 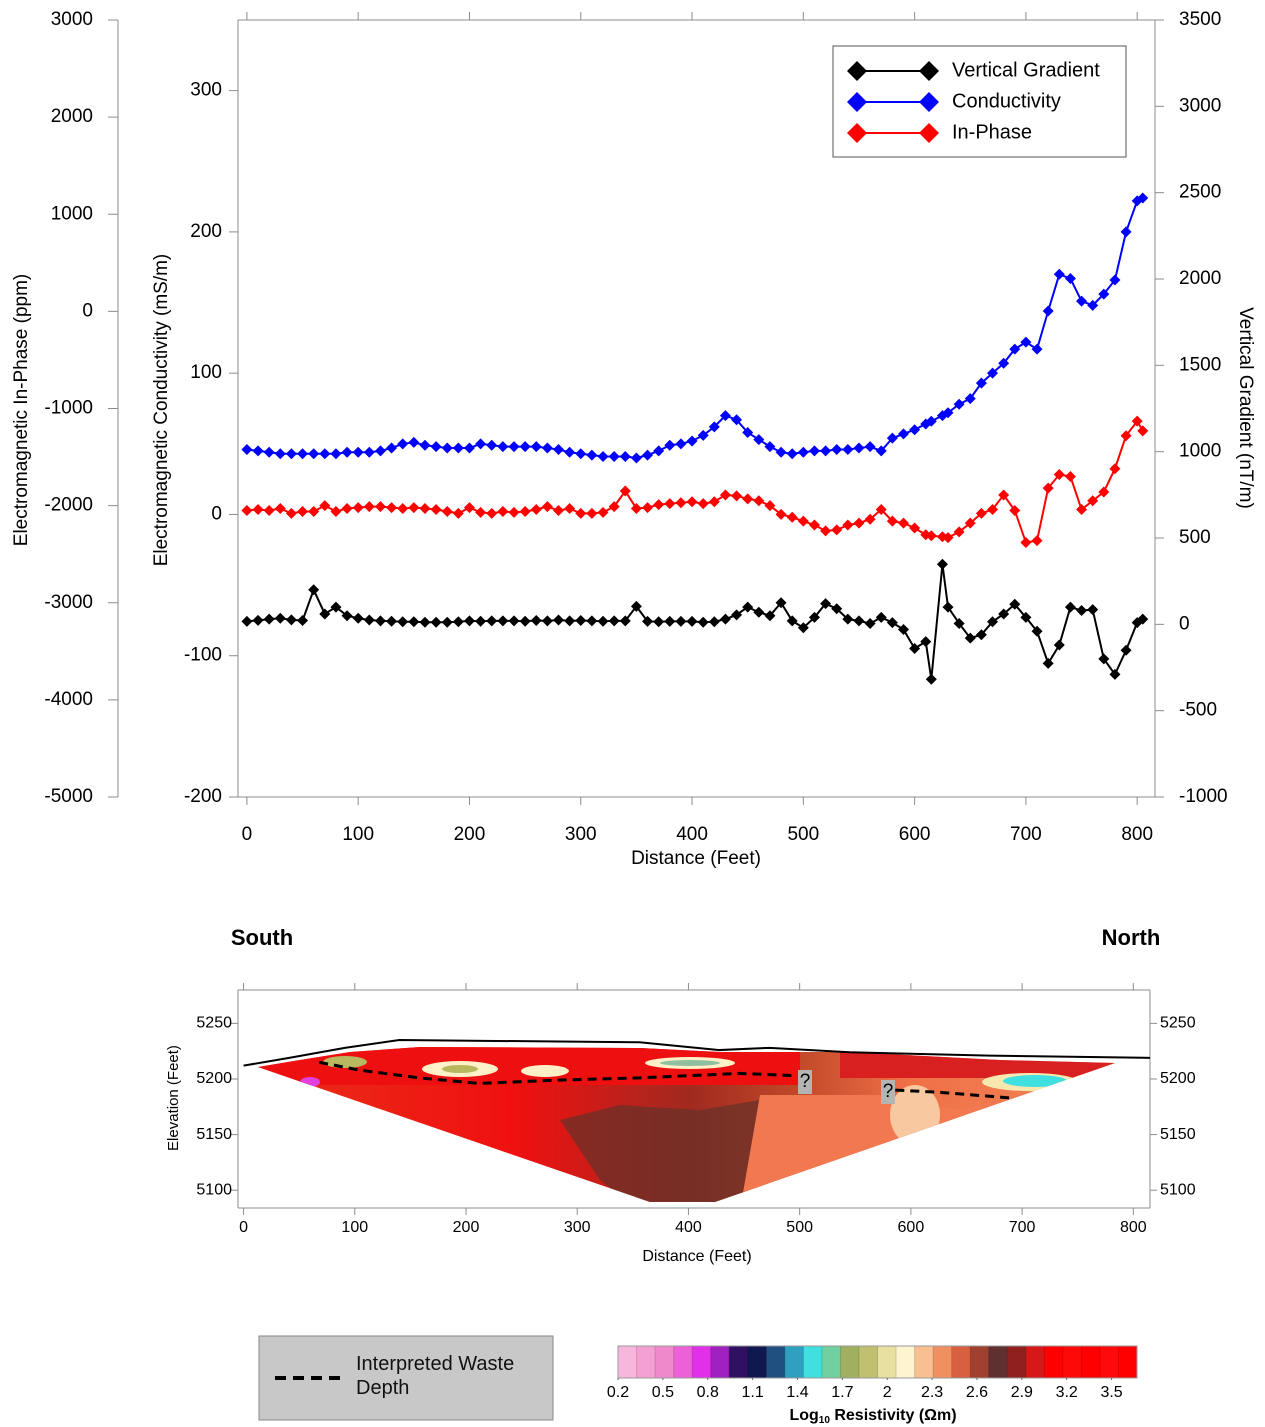 I want to click on y3-tick-label: -1000, so click(x=68, y=408).